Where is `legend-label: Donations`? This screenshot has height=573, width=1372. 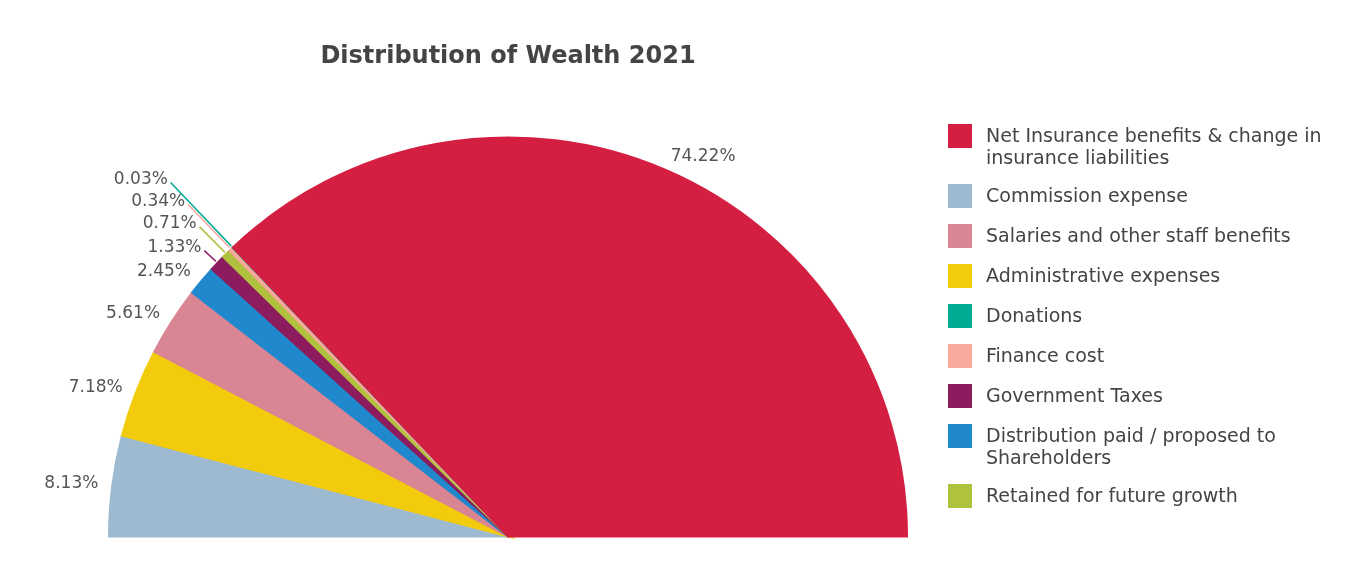
legend-label: Donations is located at coordinates (1034, 314).